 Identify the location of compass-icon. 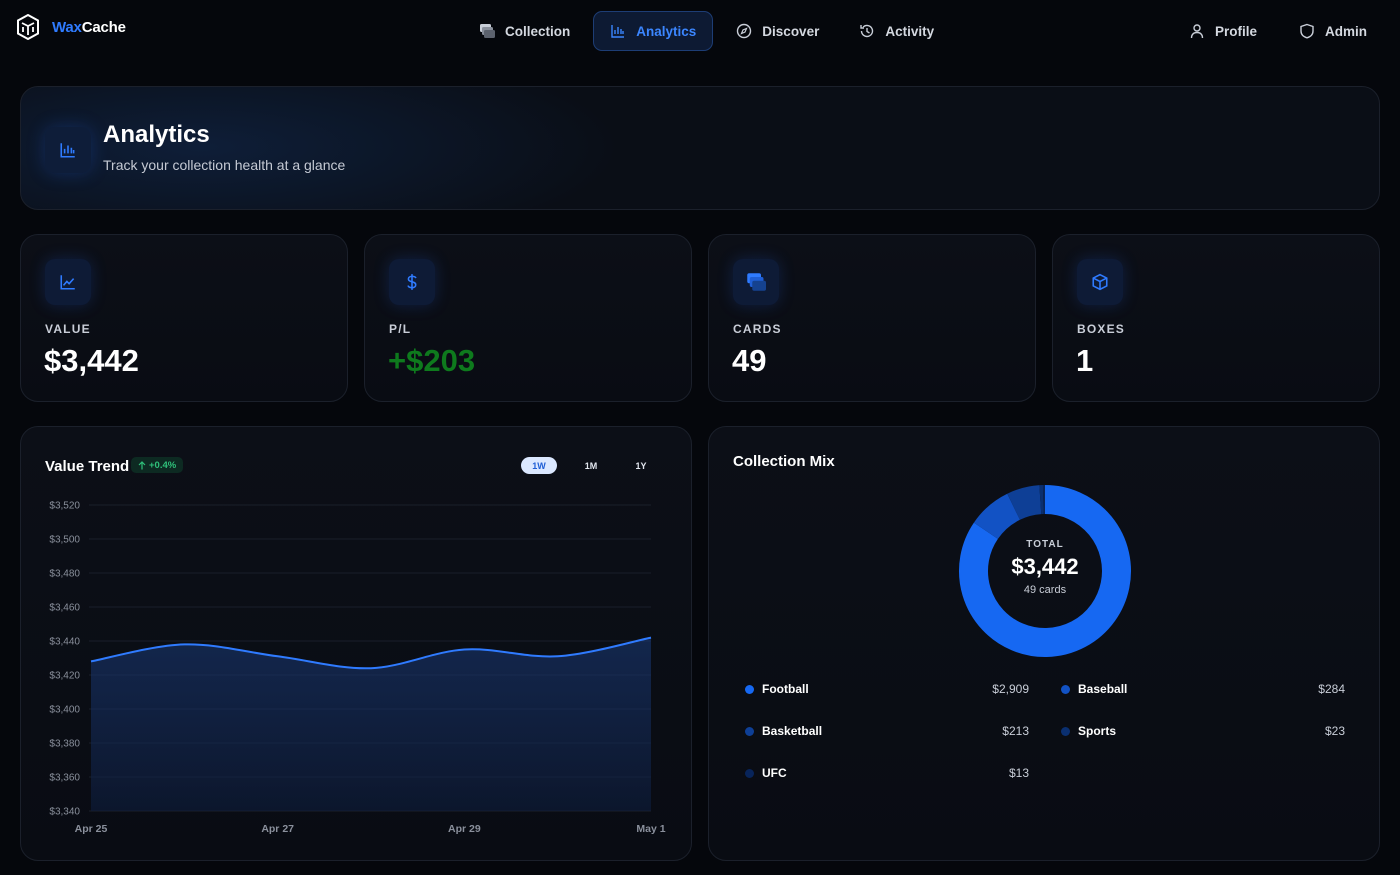
(744, 31).